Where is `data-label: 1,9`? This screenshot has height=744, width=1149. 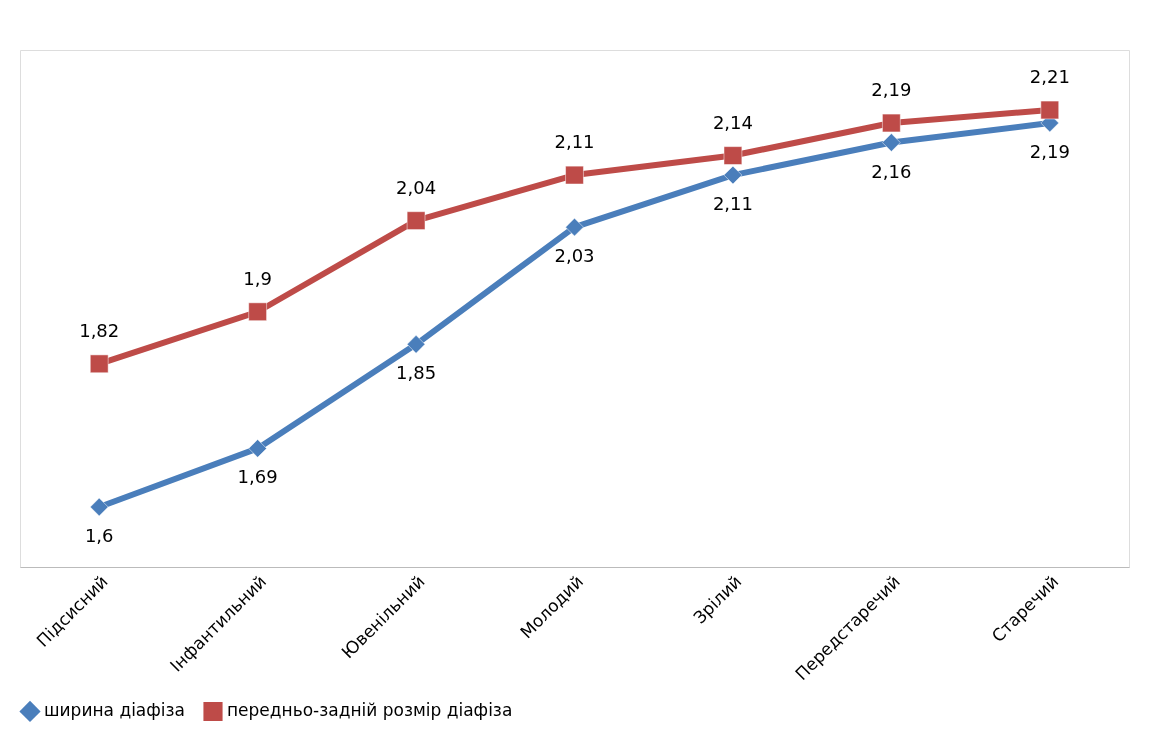 data-label: 1,9 is located at coordinates (257, 278).